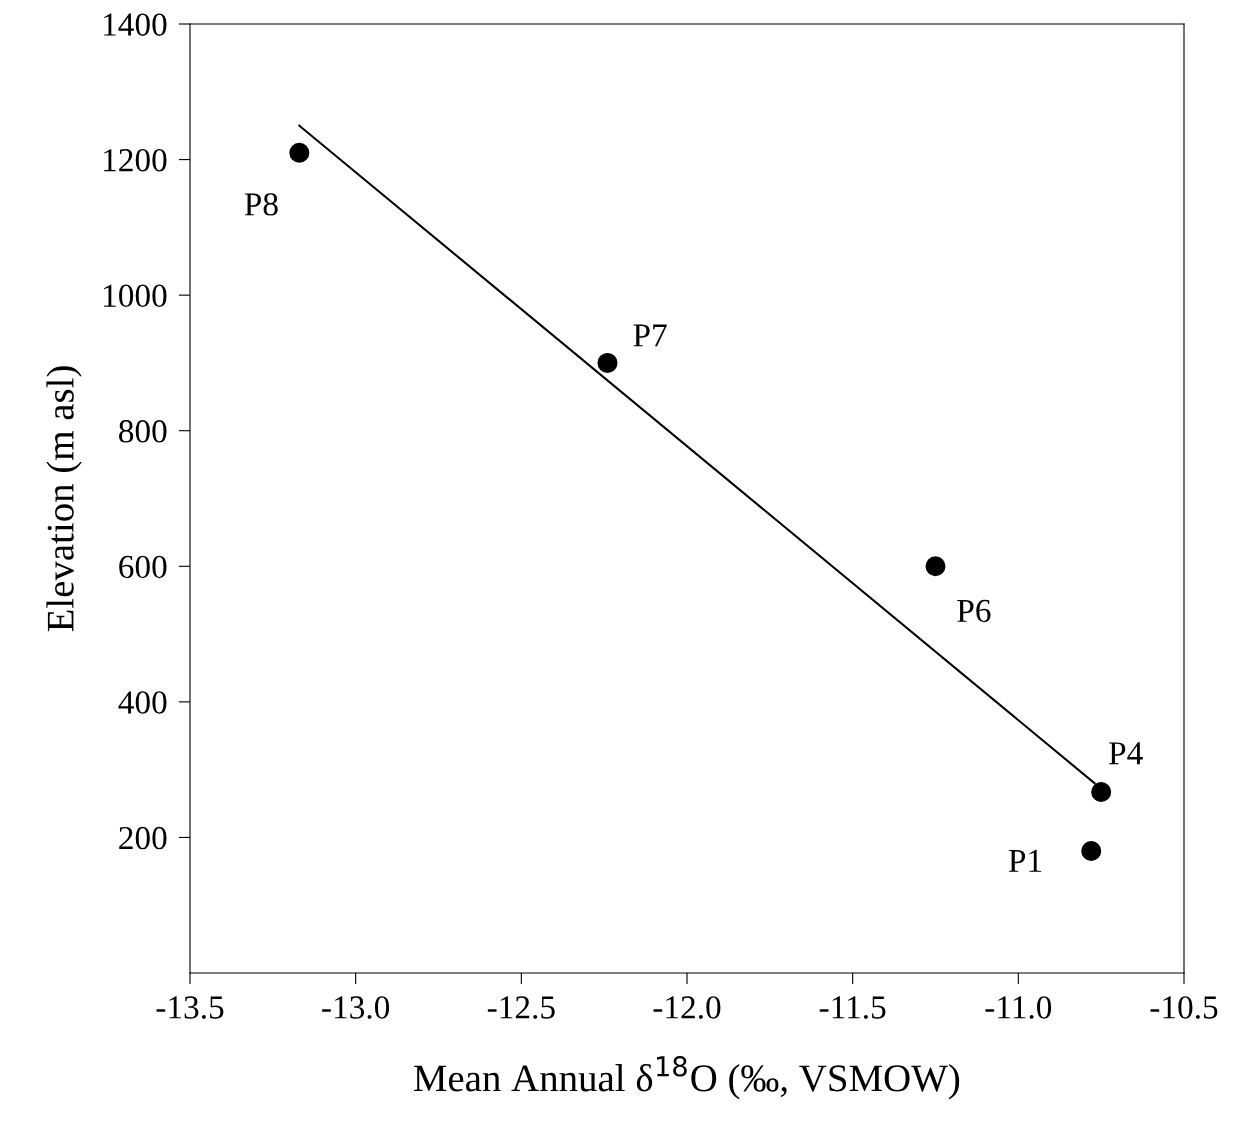 The height and width of the screenshot is (1140, 1241). What do you see at coordinates (1126, 753) in the screenshot?
I see `annotation: P4` at bounding box center [1126, 753].